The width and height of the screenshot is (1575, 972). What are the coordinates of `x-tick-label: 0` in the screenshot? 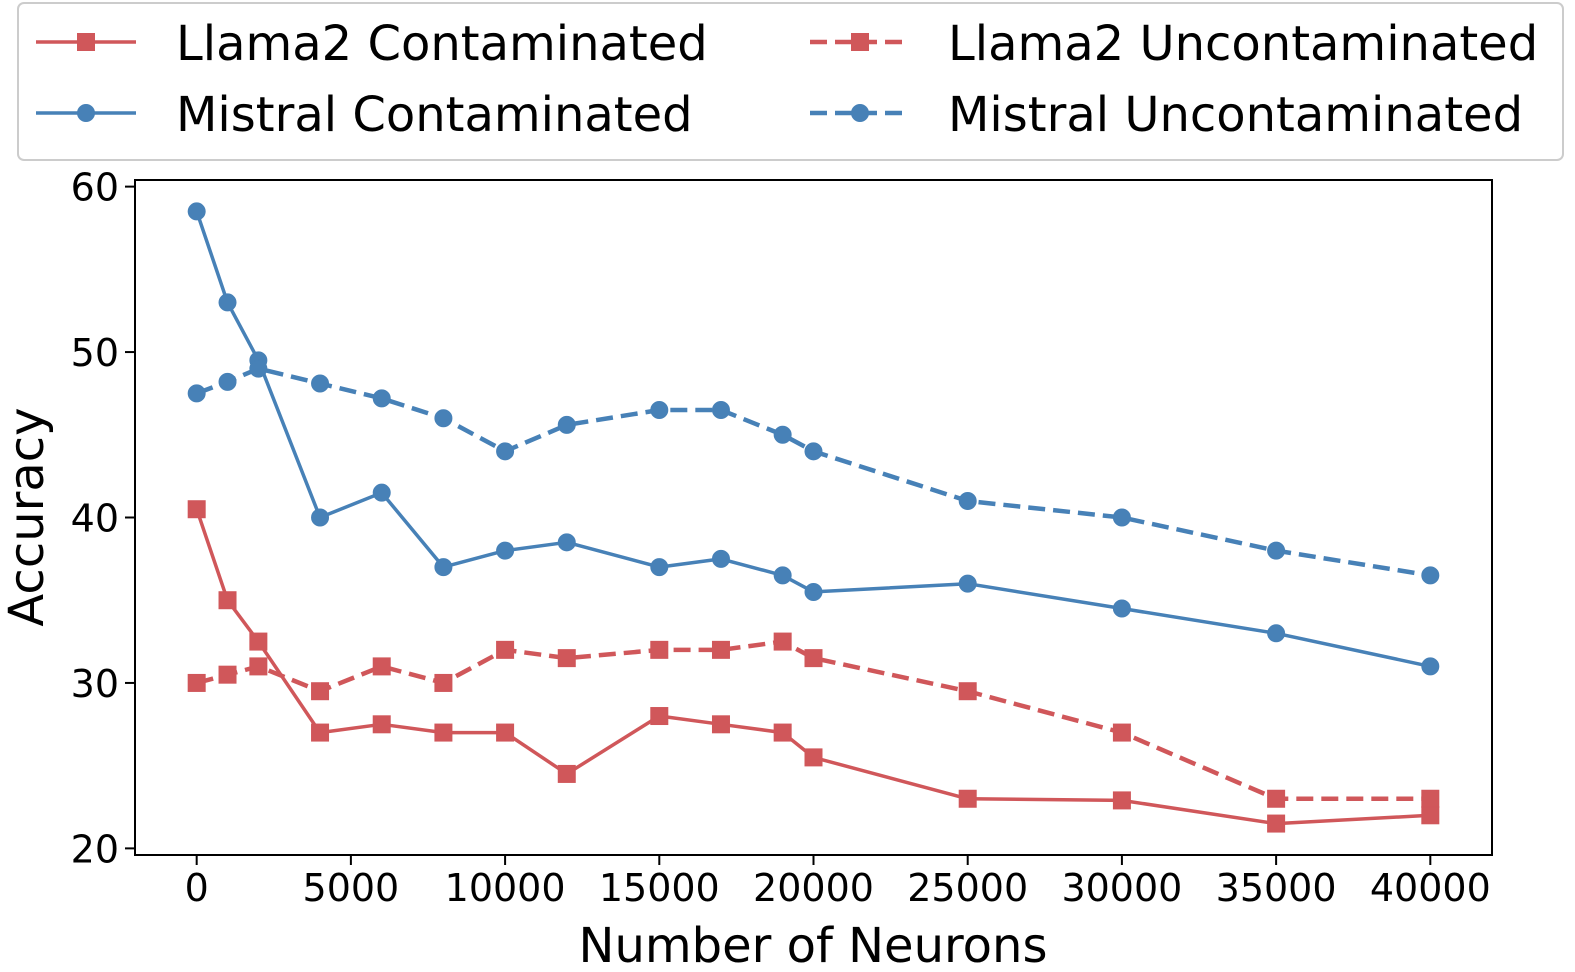 It's located at (197, 888).